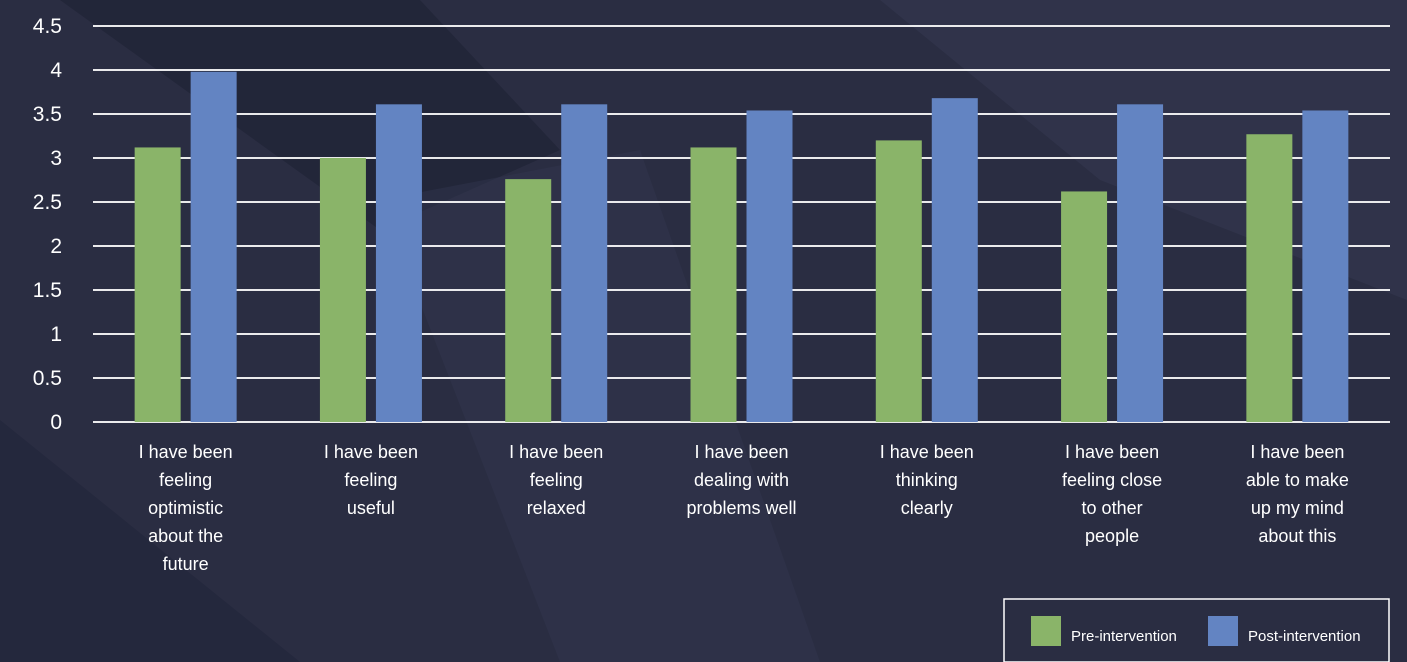 This screenshot has height=662, width=1407. What do you see at coordinates (47, 290) in the screenshot?
I see `y-tick-label: 1.5` at bounding box center [47, 290].